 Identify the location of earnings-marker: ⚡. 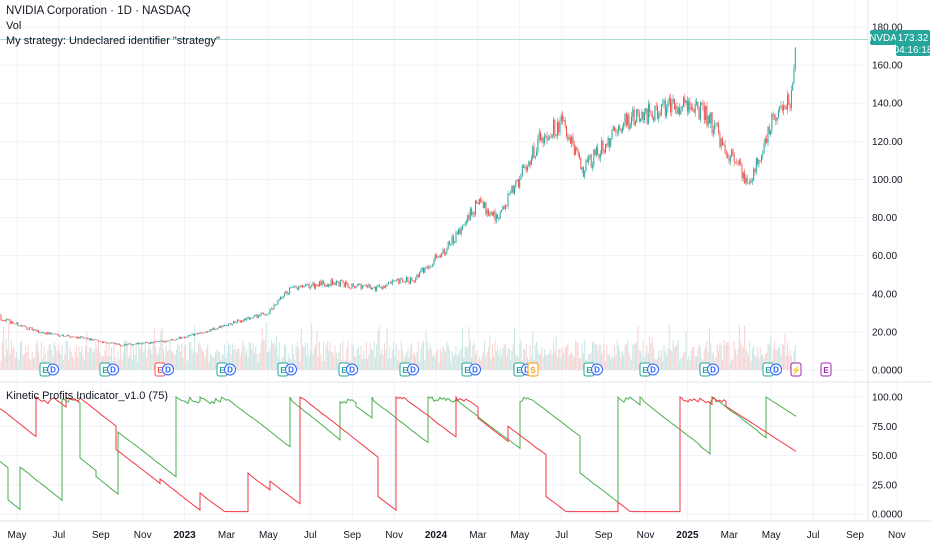
(796, 369).